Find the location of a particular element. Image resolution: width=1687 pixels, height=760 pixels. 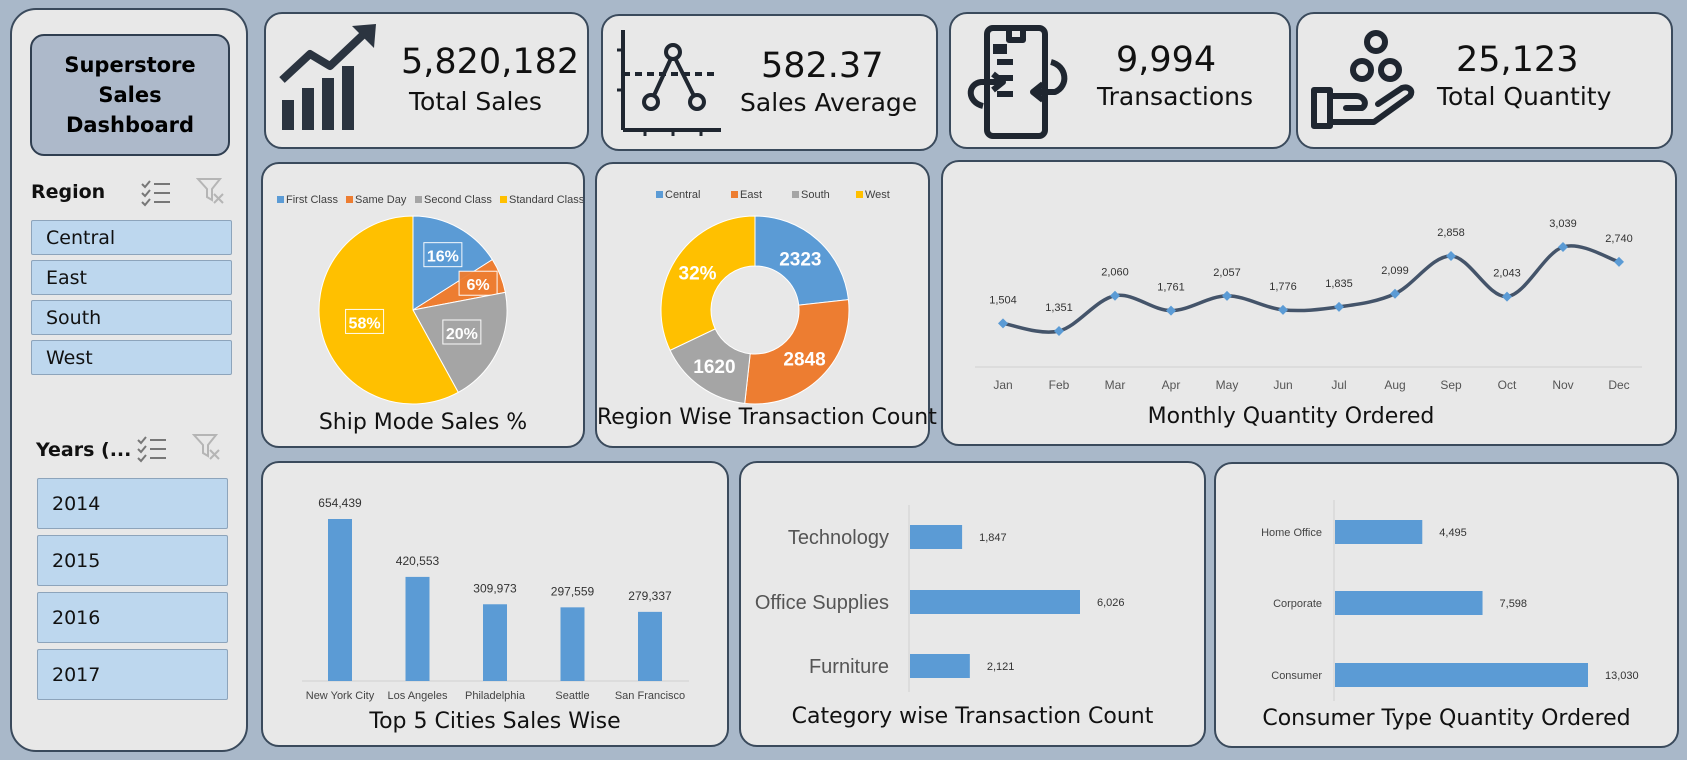

bar-new-york-city is located at coordinates (340, 600).